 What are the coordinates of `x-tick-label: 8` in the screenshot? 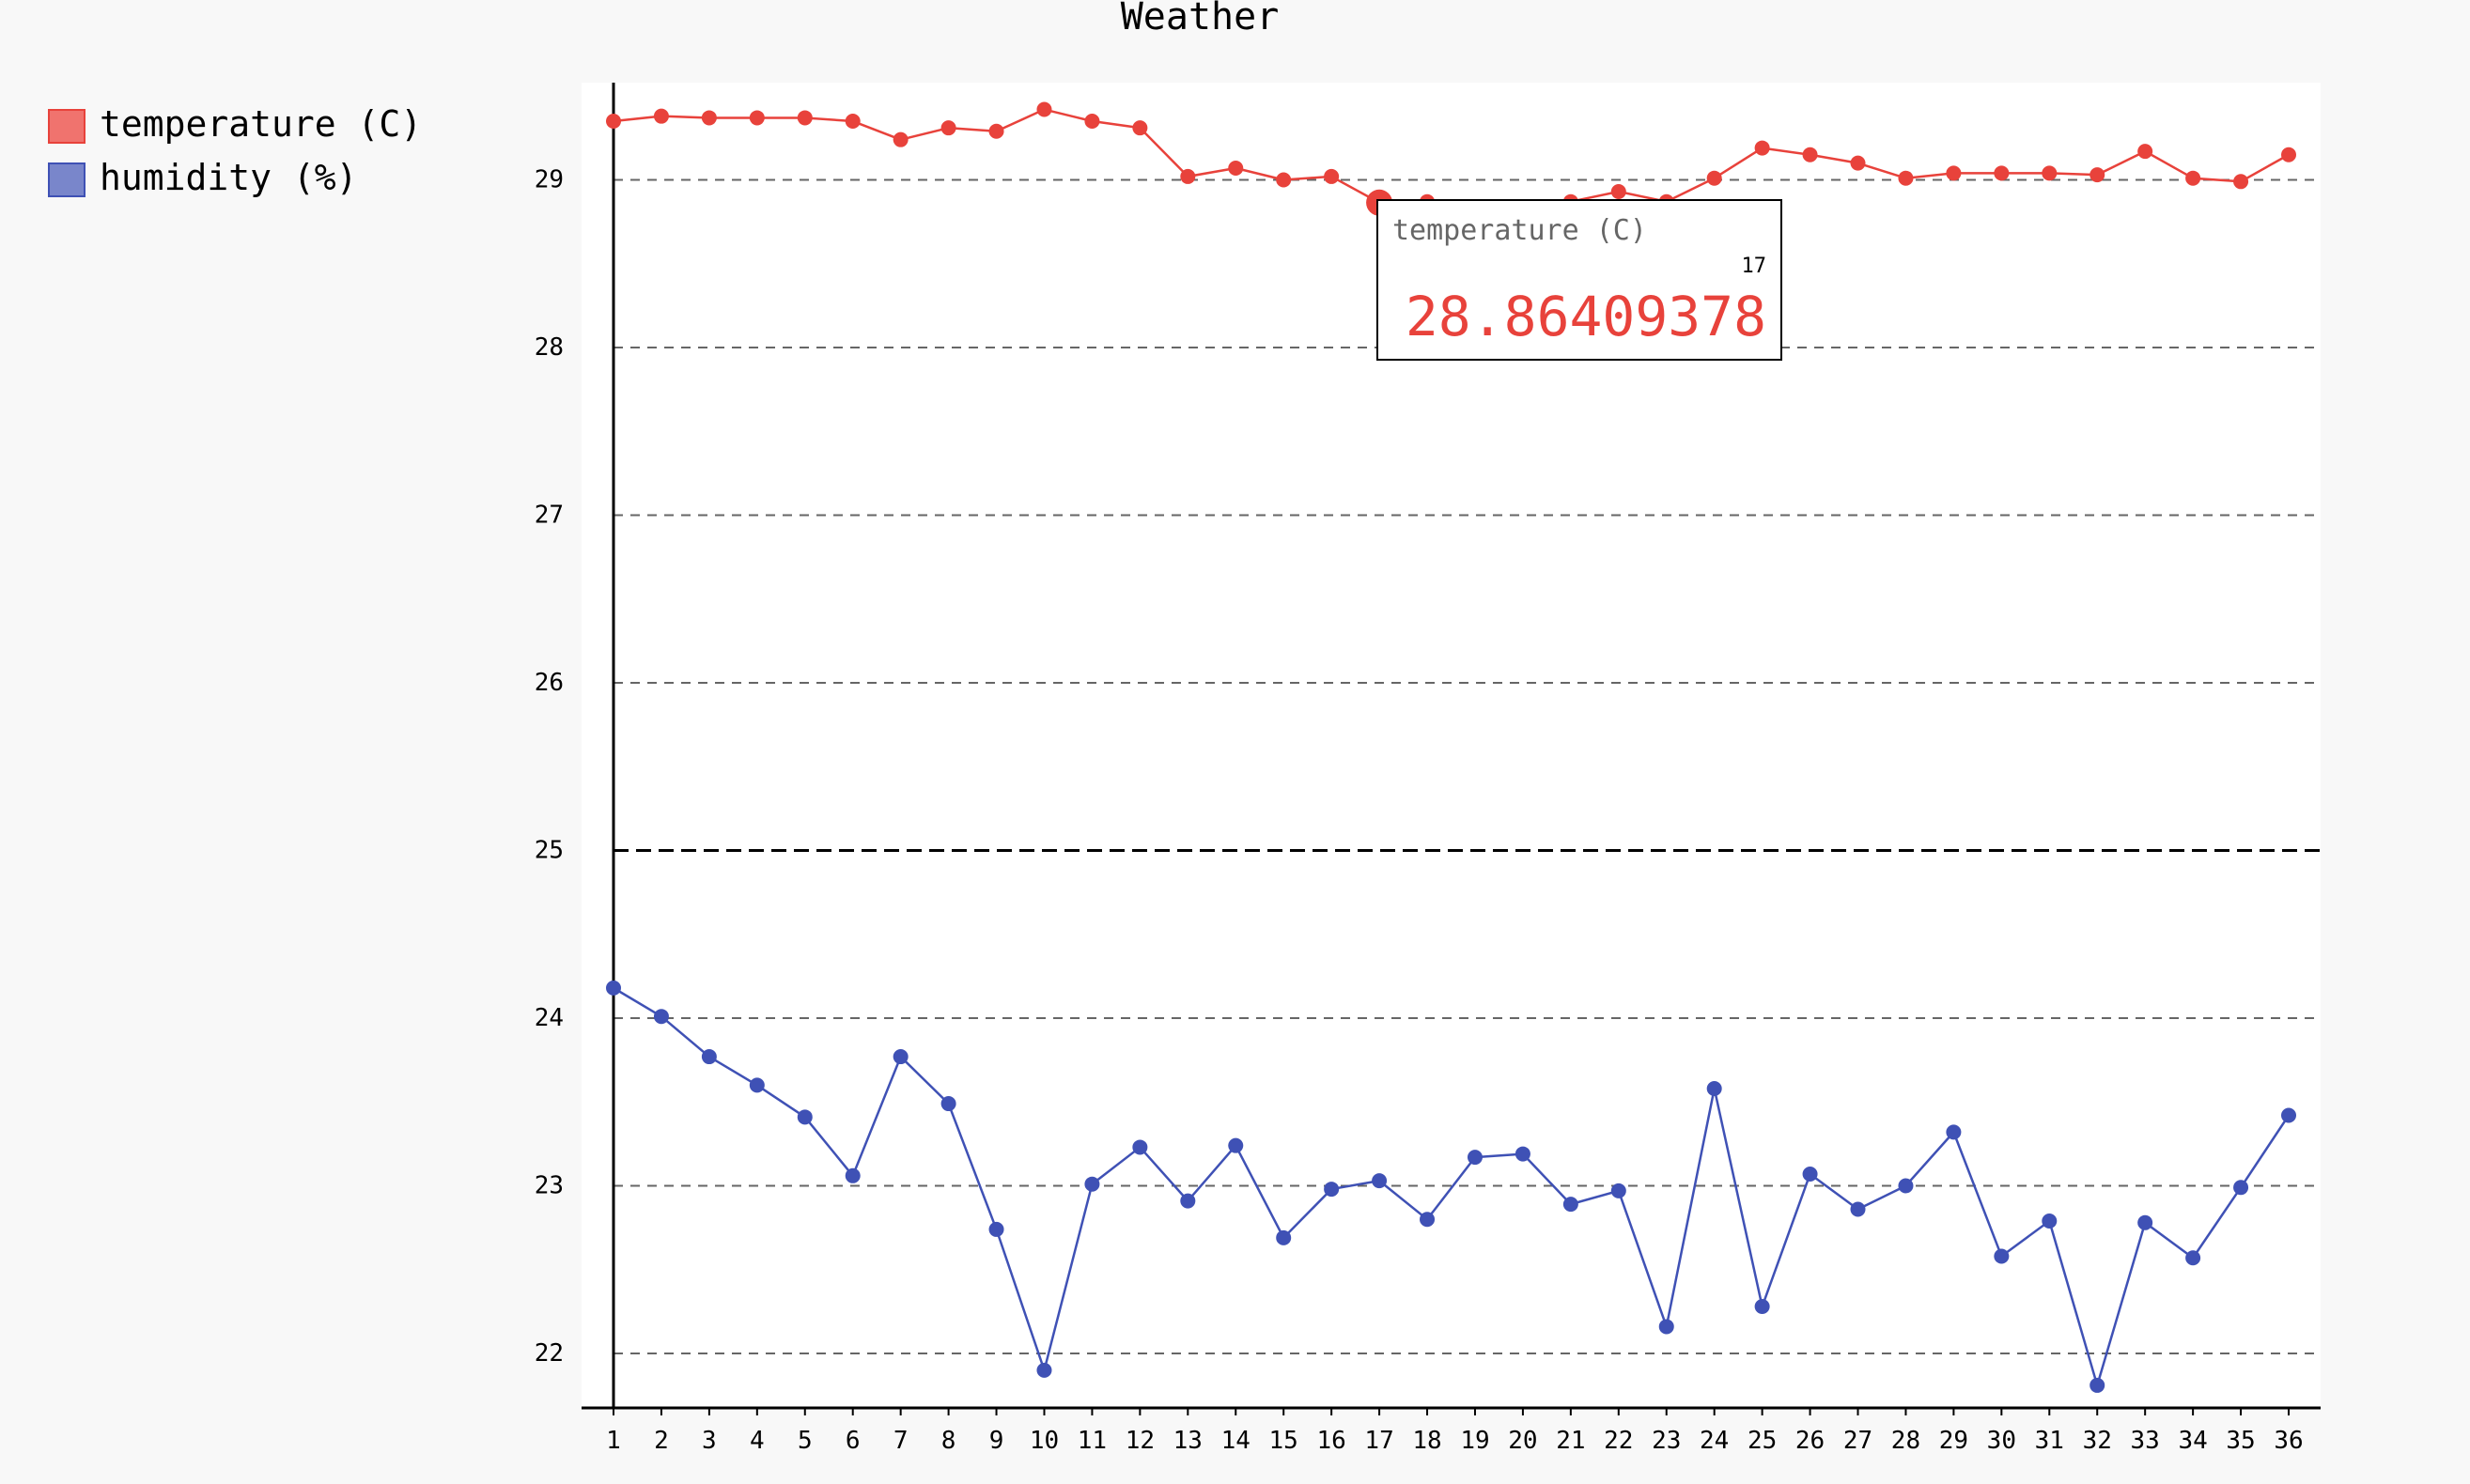 It's located at (948, 1441).